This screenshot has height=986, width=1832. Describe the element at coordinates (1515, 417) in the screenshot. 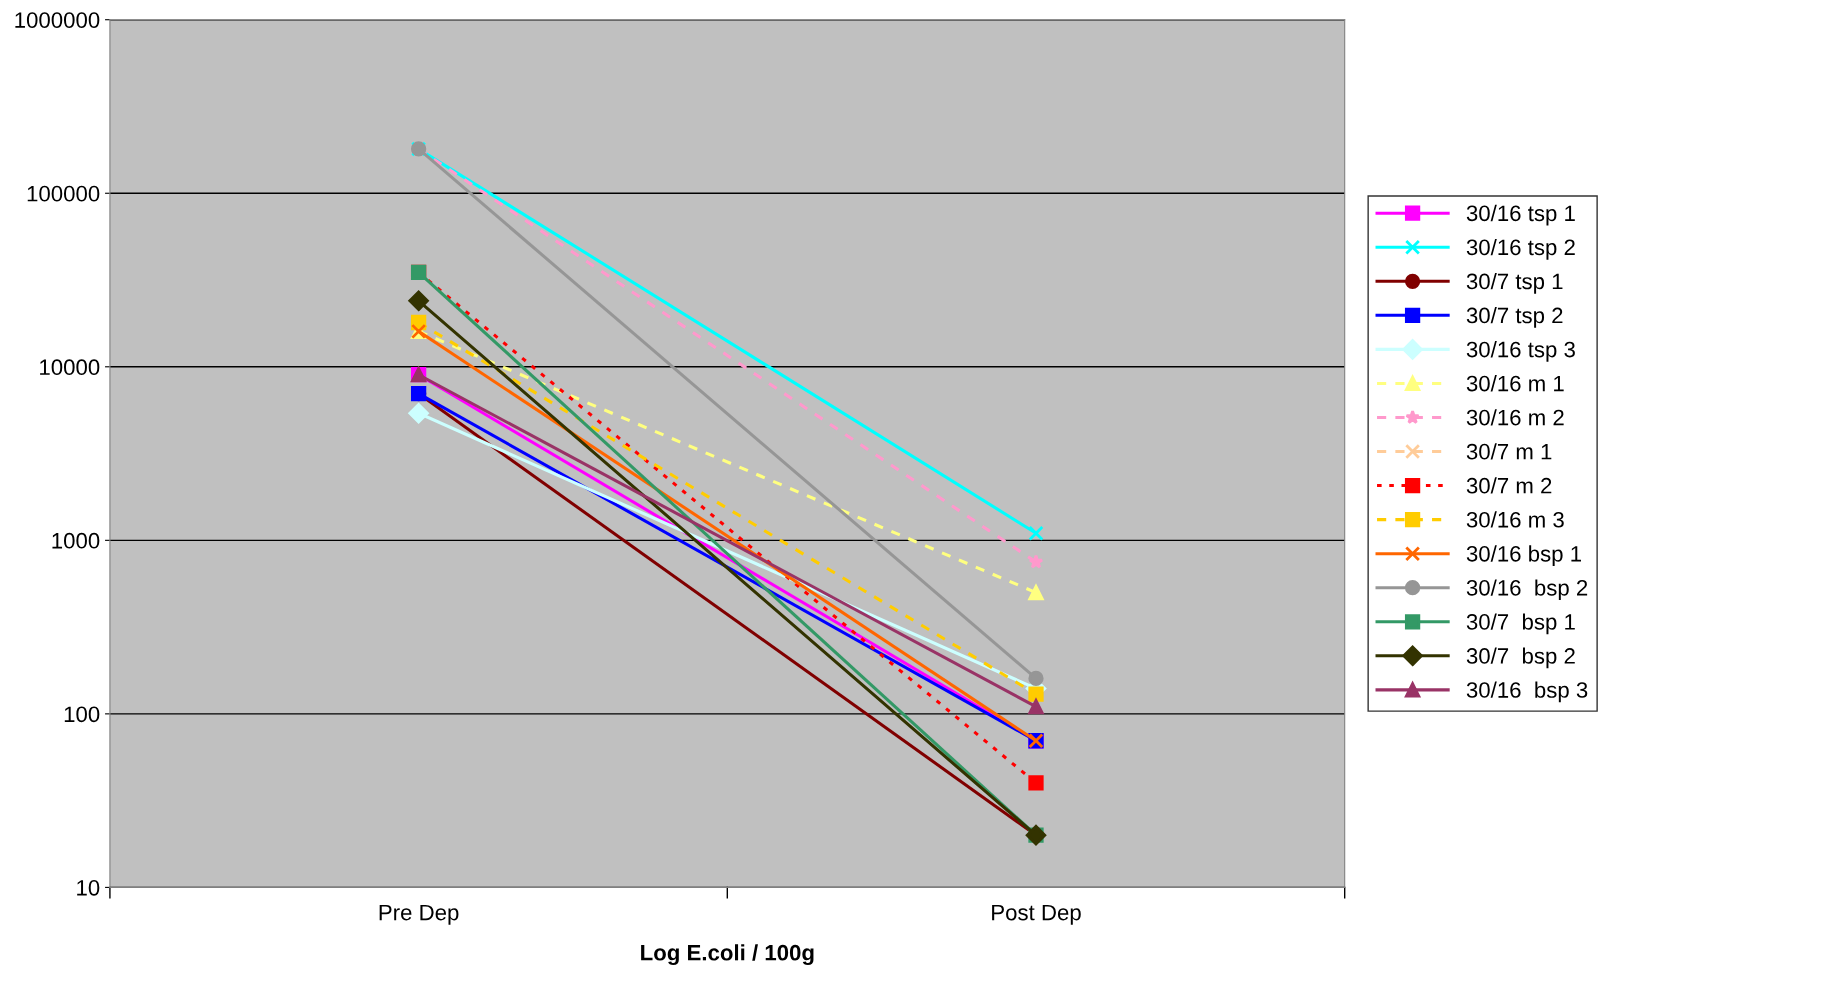

I see `legend-label: 30/16 m 2` at that location.